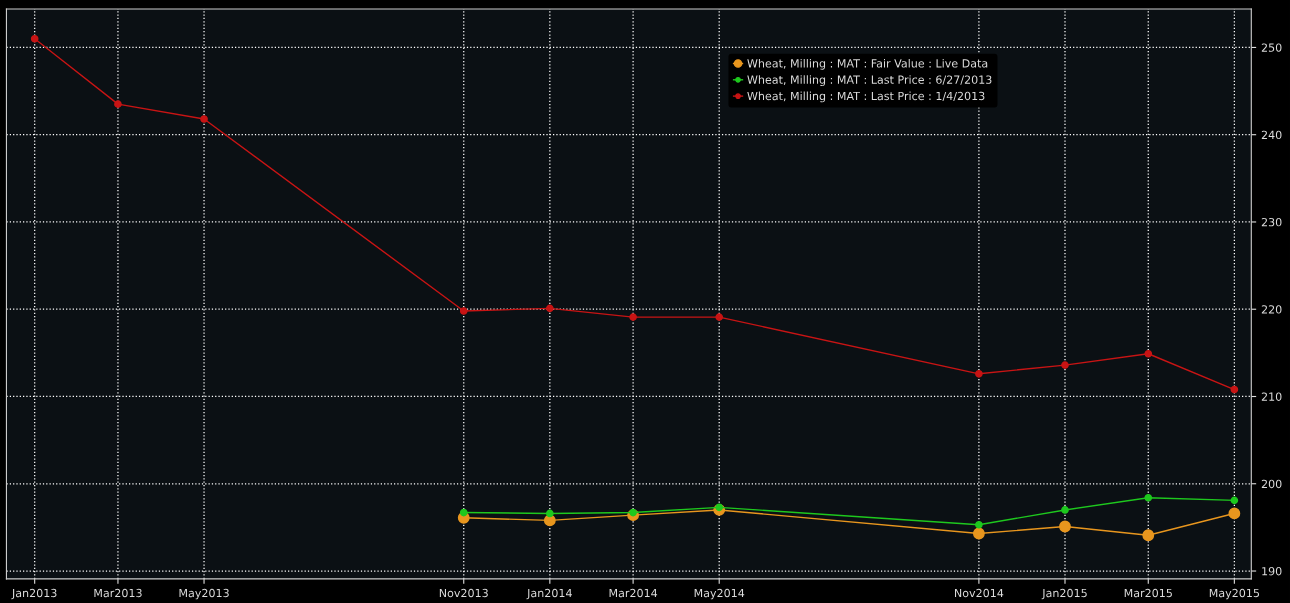  I want to click on x-tick-label: Nov2013, so click(463, 593).